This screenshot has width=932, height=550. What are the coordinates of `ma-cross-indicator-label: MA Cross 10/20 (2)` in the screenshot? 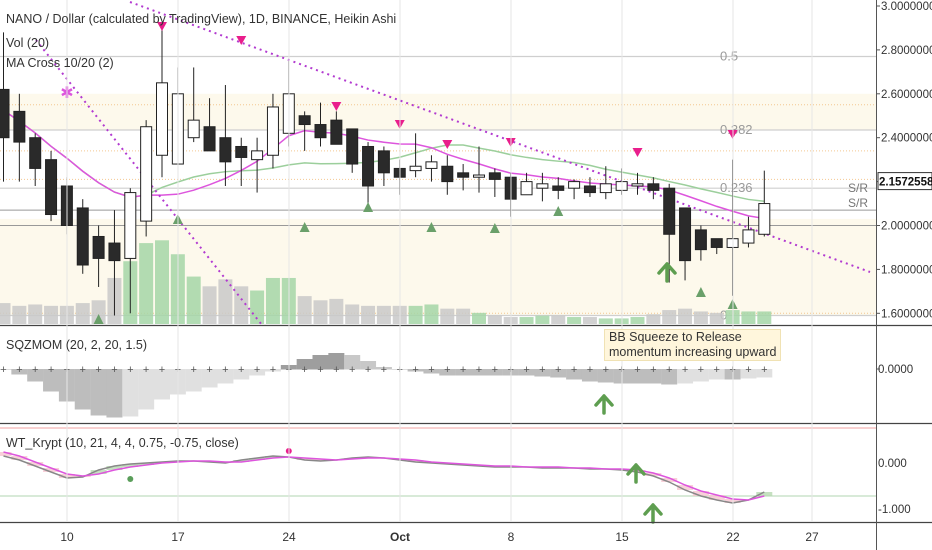 It's located at (60, 63).